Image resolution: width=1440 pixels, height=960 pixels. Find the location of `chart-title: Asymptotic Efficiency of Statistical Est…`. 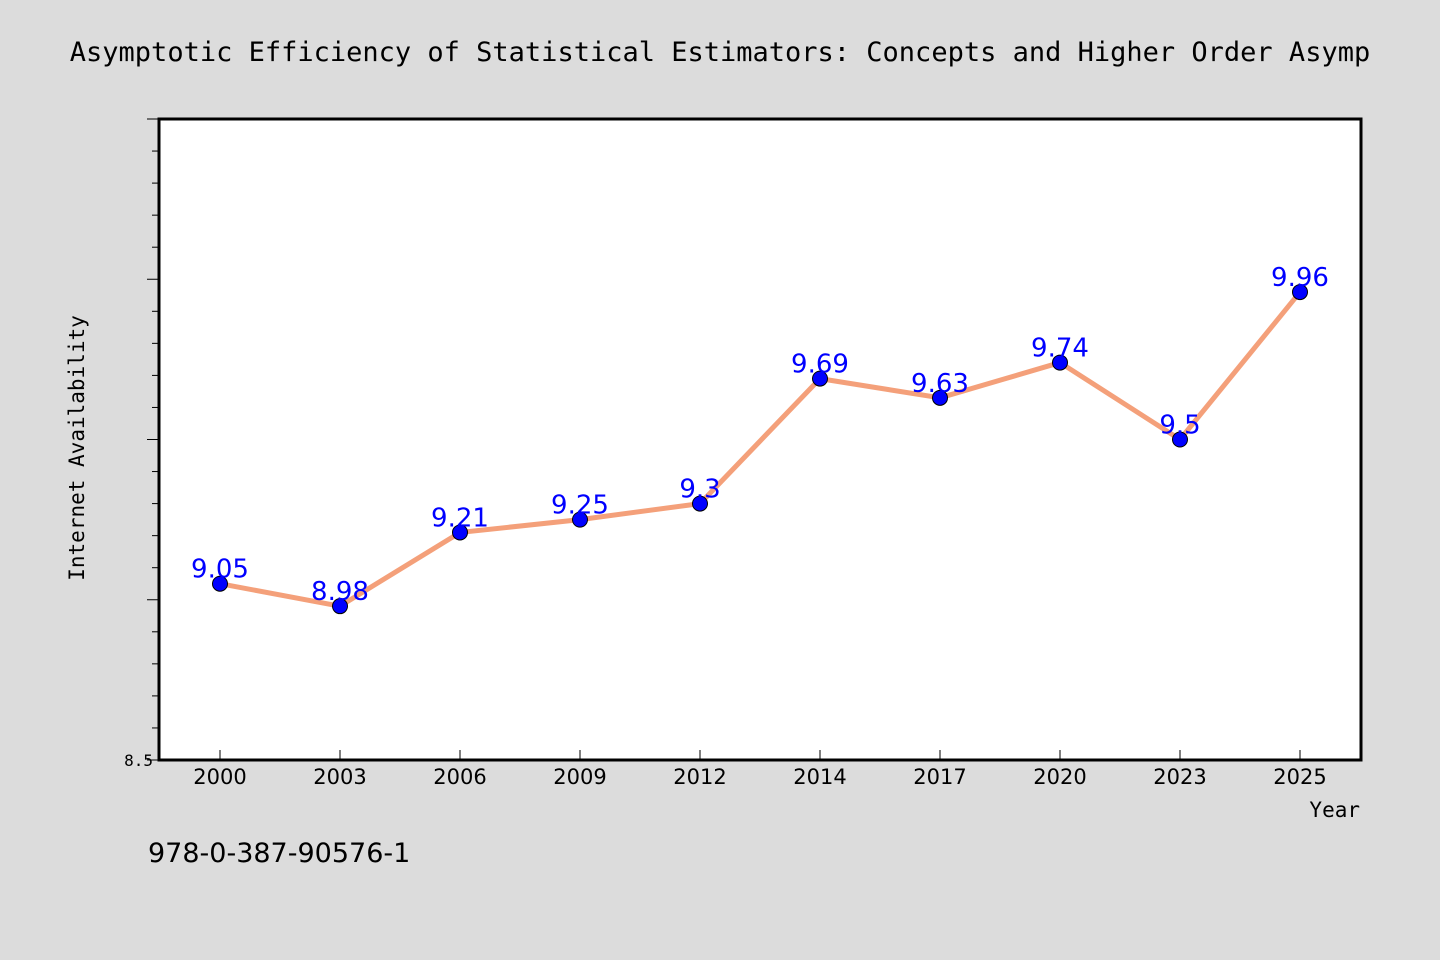

chart-title: Asymptotic Efficiency of Statistical Est… is located at coordinates (720, 52).